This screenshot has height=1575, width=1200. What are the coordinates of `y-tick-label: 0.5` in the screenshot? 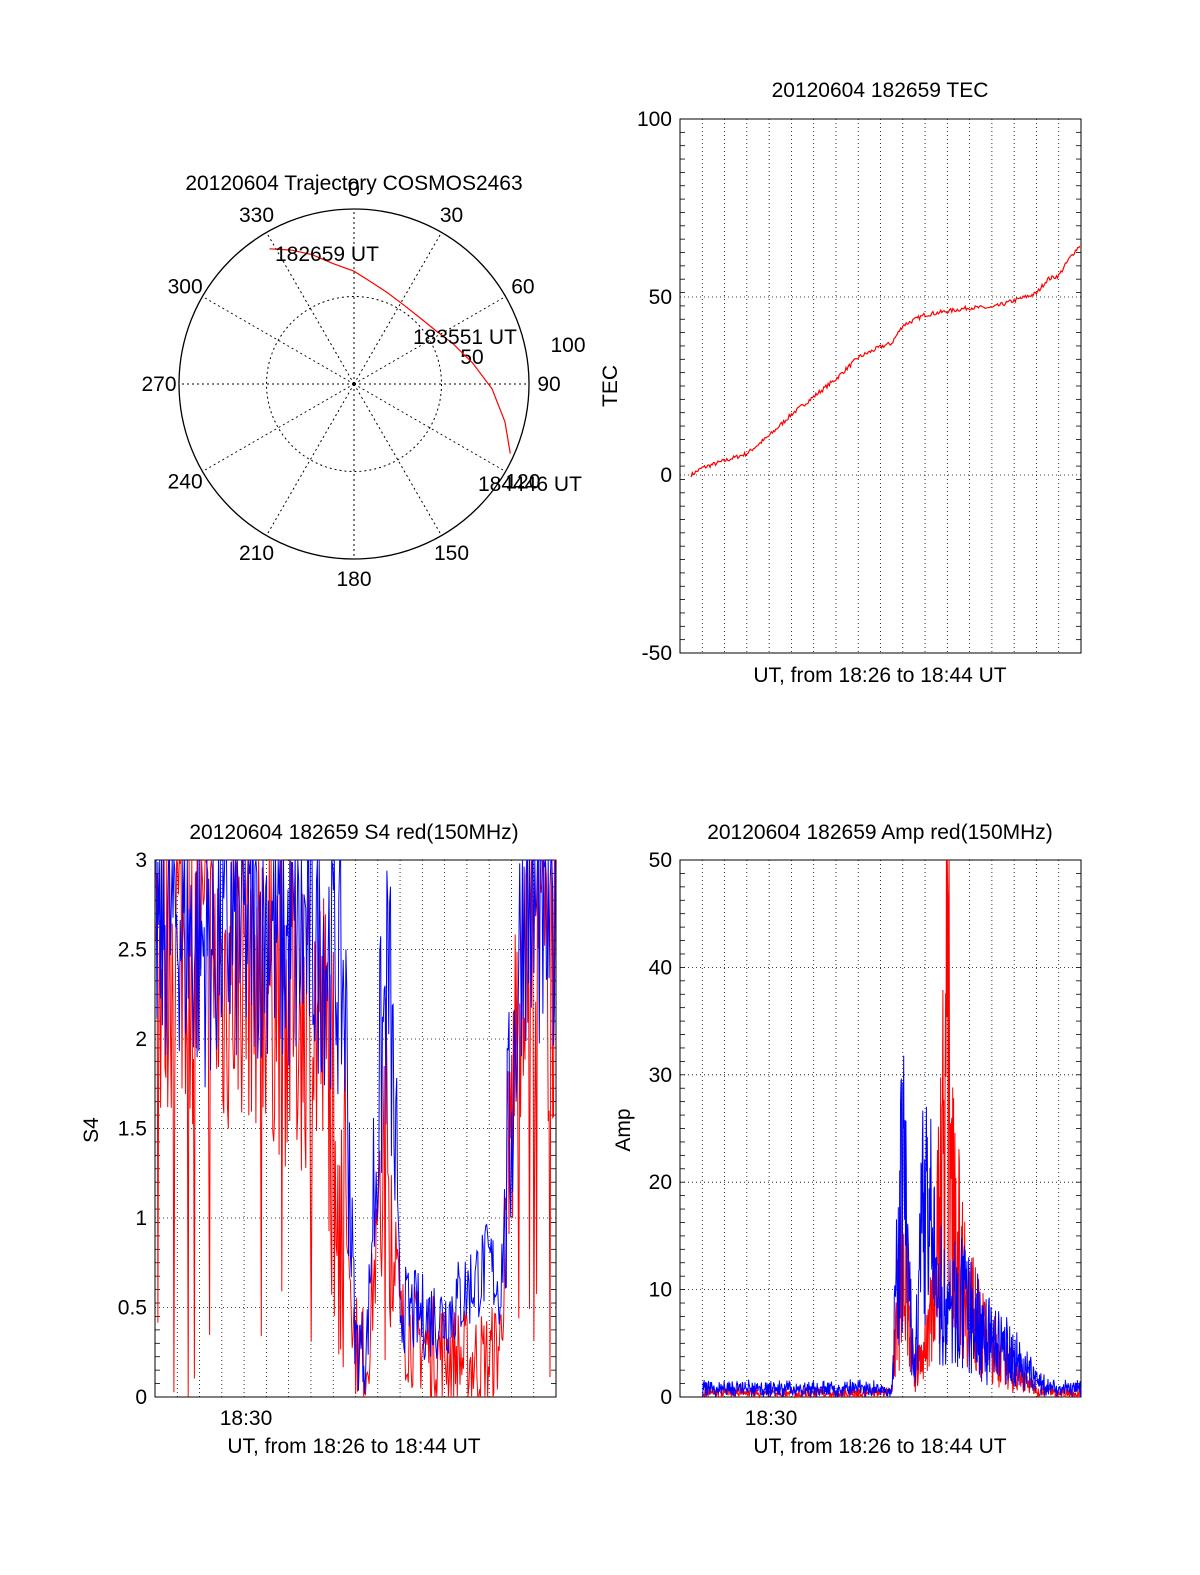 It's located at (132, 1308).